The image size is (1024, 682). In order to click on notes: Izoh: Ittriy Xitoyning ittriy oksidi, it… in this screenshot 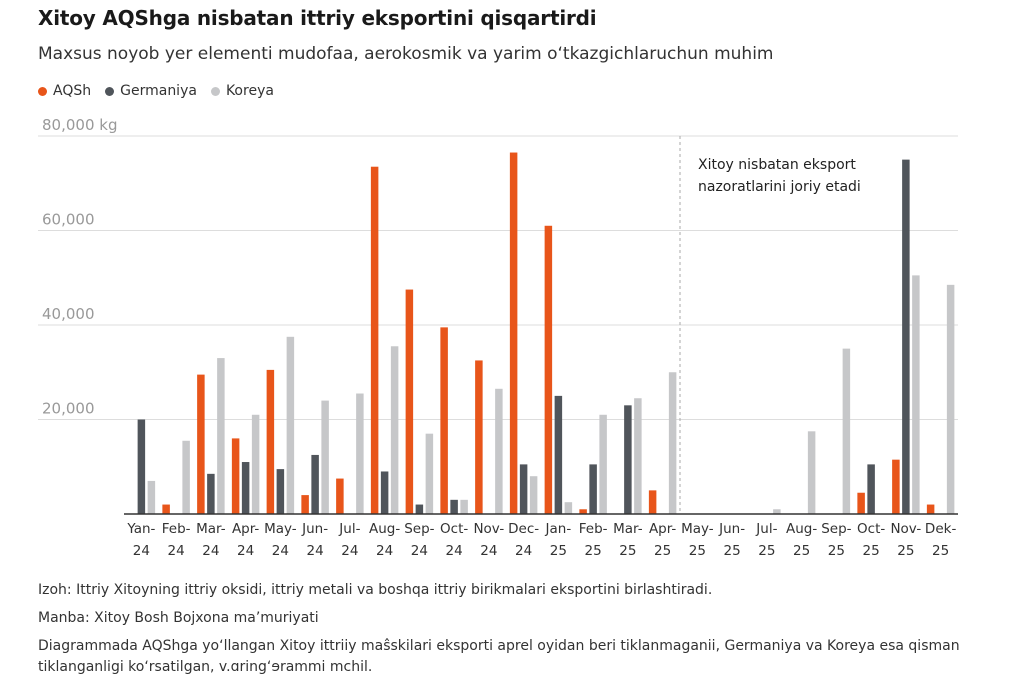, I will do `click(518, 629)`.